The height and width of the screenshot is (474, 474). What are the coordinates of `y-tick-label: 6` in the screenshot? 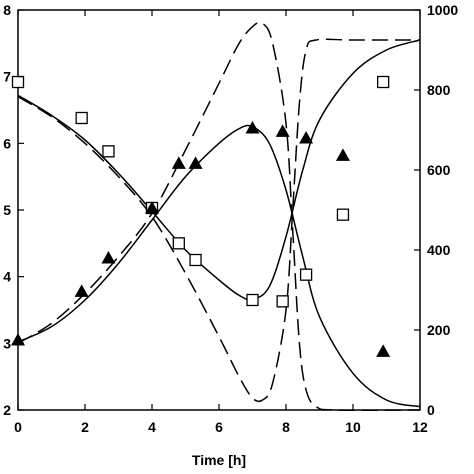 It's located at (7, 143).